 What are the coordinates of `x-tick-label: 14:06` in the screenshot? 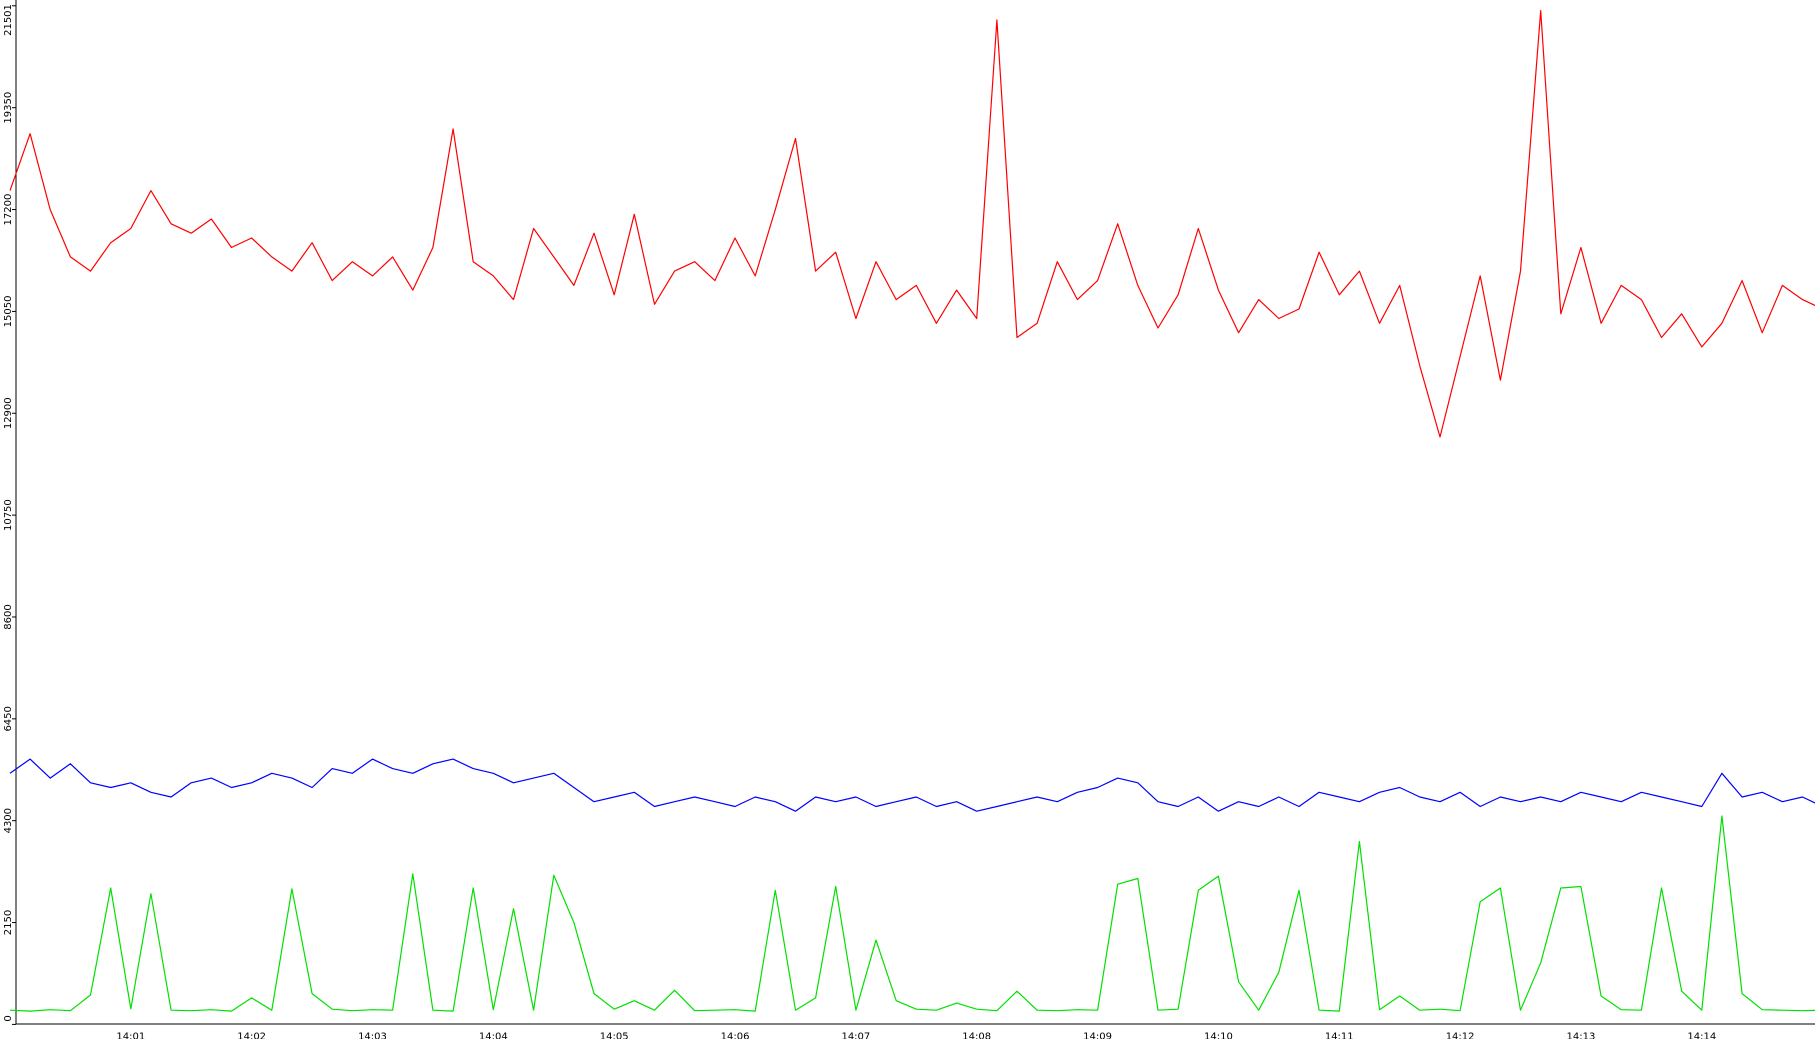 It's located at (735, 1035).